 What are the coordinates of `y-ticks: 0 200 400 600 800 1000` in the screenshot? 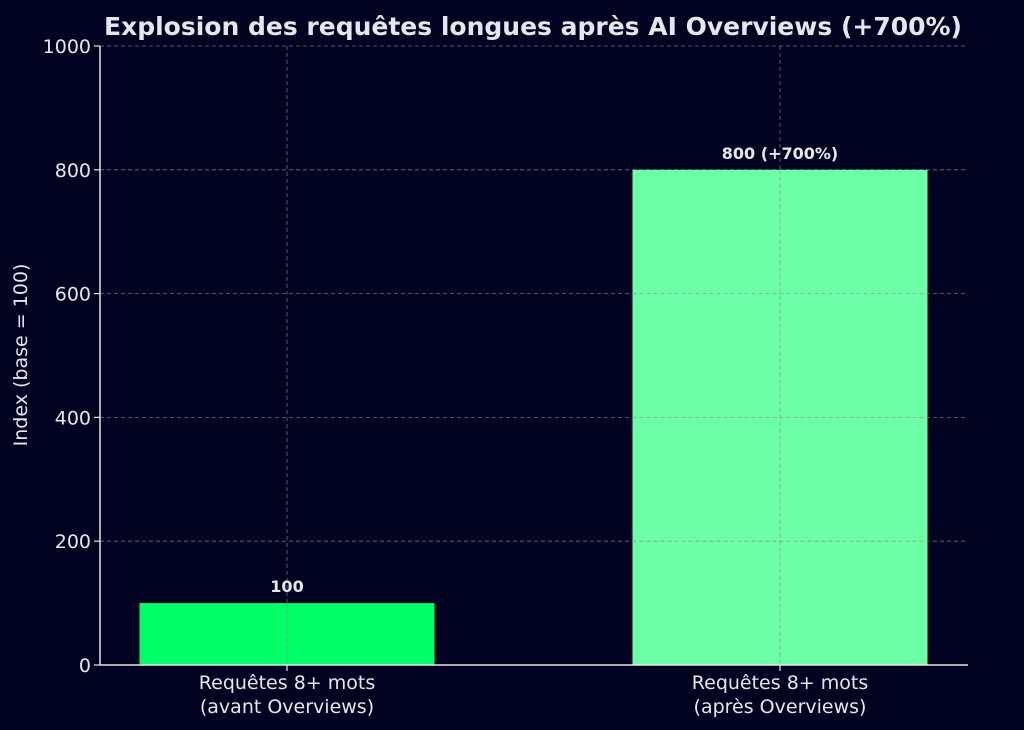 It's located at (71, 356).